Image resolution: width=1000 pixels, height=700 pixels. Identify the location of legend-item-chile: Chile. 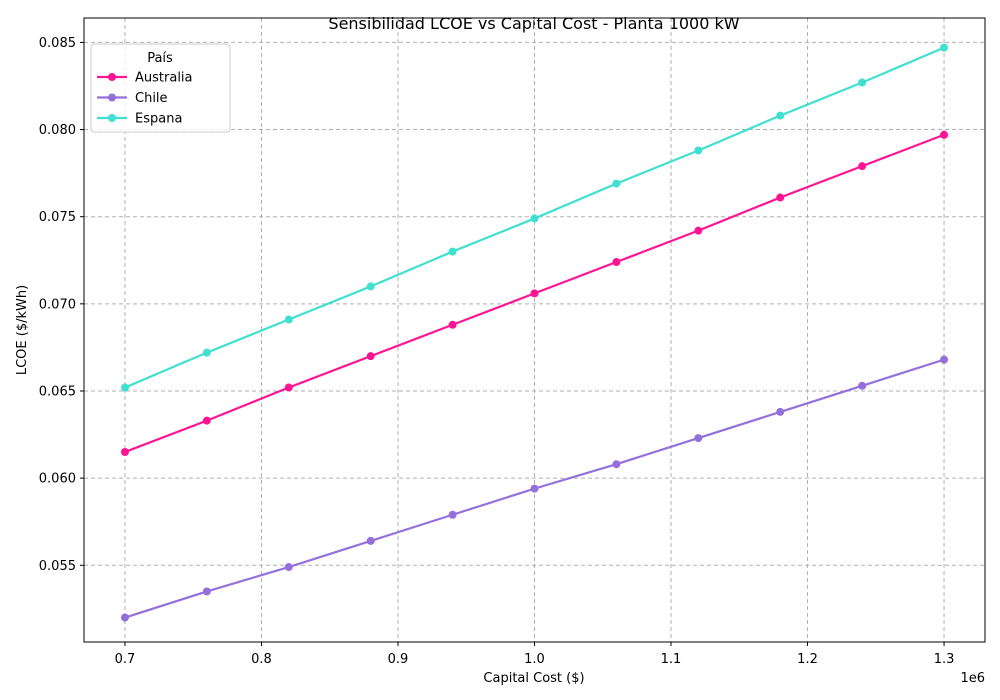
(132, 98).